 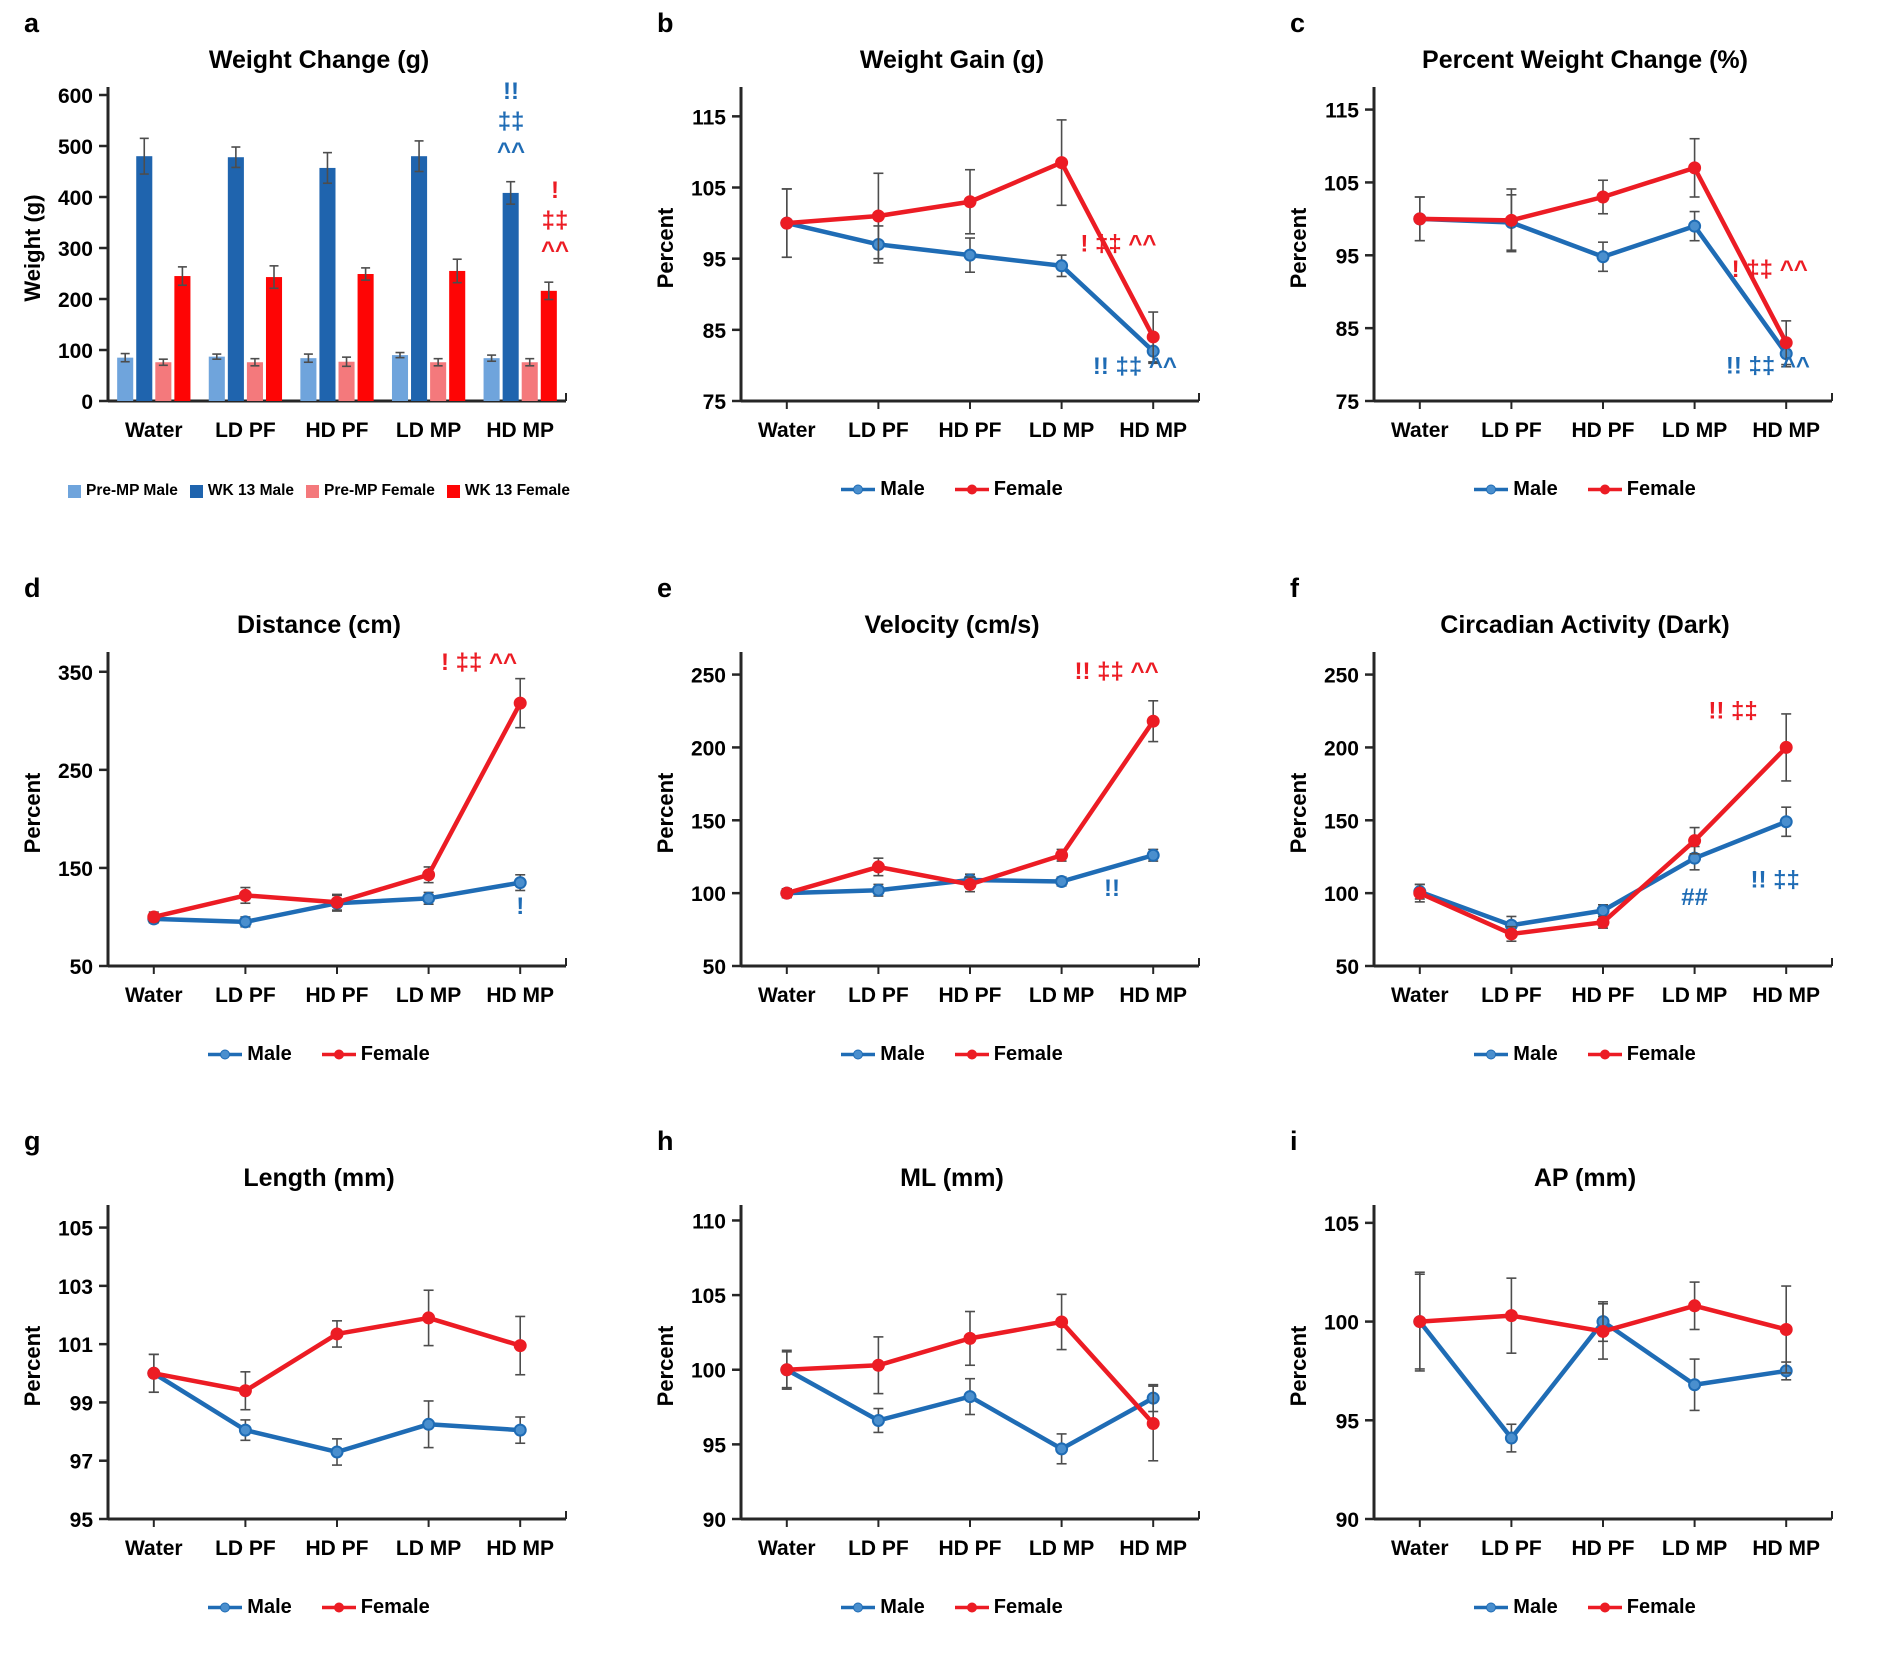 What do you see at coordinates (517, 490) in the screenshot?
I see `legend-label-wk-13-female: WK 13 Female` at bounding box center [517, 490].